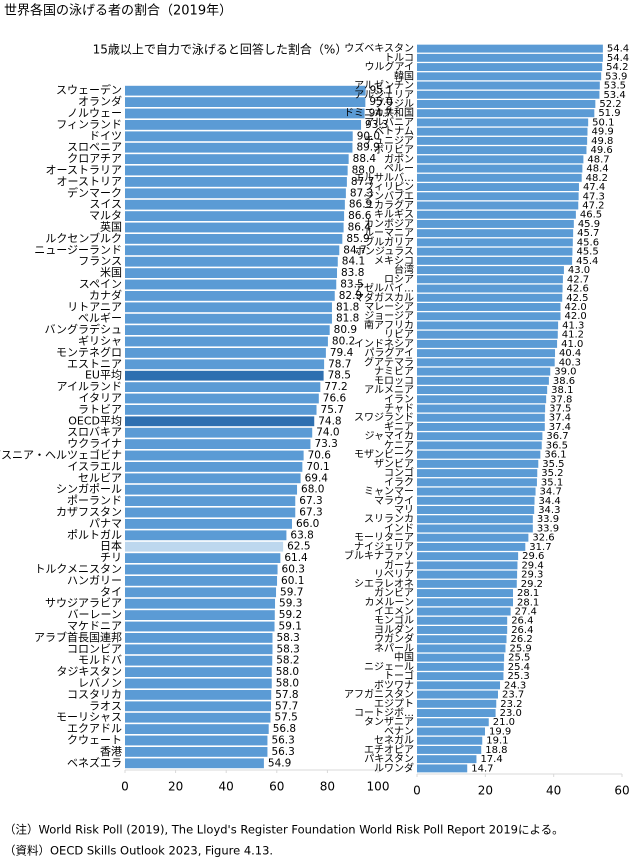  What do you see at coordinates (89, 489) in the screenshot?
I see `category-label: シンガポール` at bounding box center [89, 489].